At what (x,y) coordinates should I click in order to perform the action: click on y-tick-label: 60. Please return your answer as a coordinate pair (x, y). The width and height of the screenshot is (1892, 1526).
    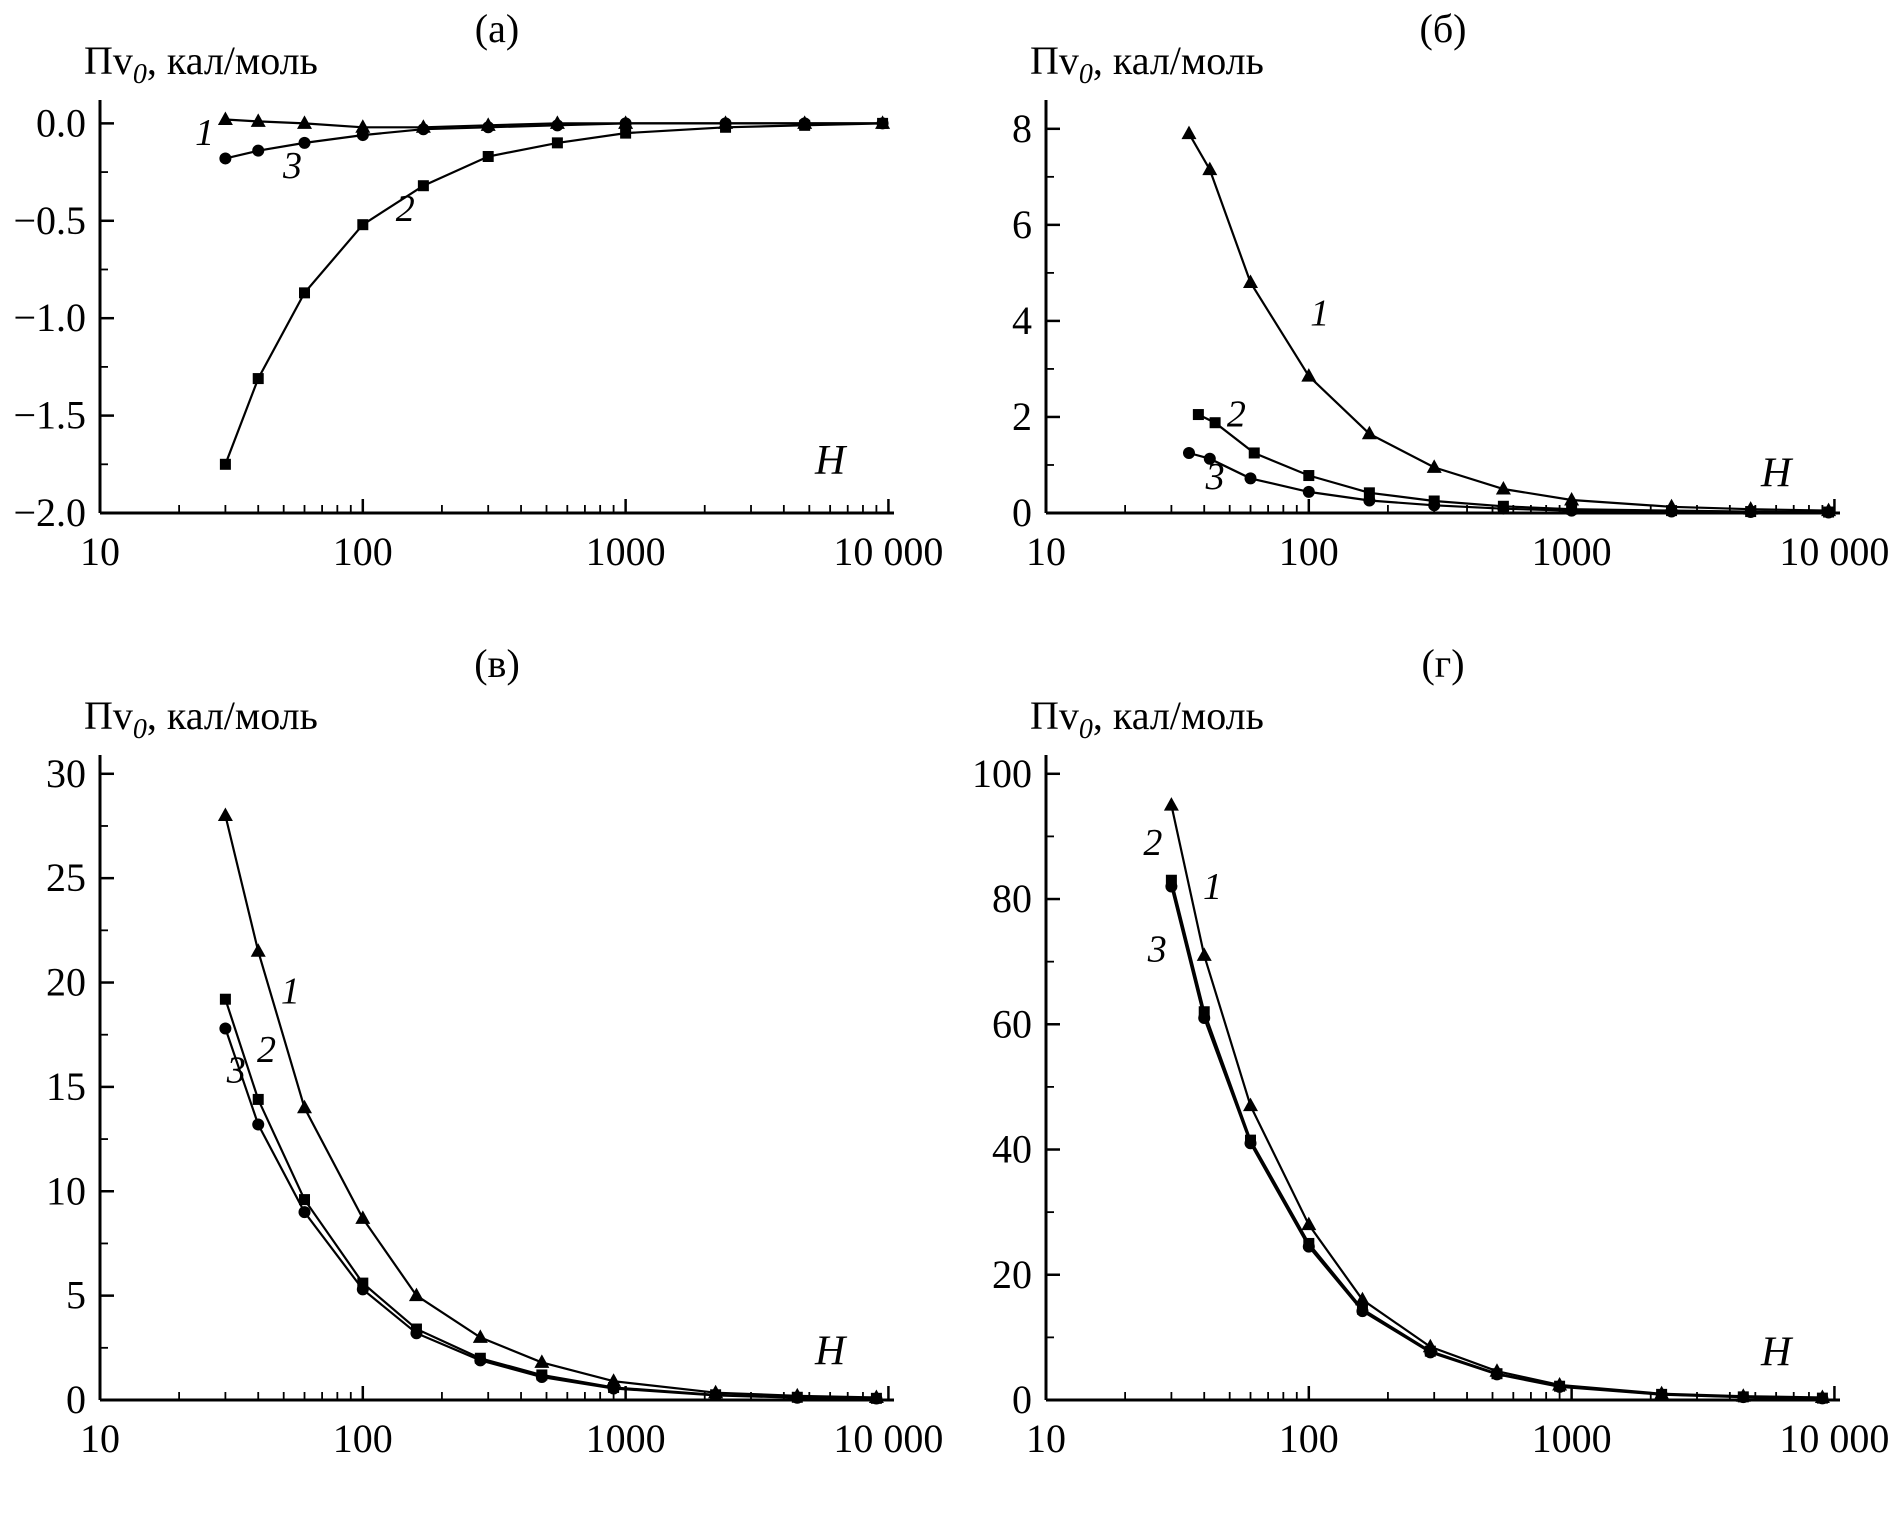
    Looking at the image, I should click on (1012, 1023).